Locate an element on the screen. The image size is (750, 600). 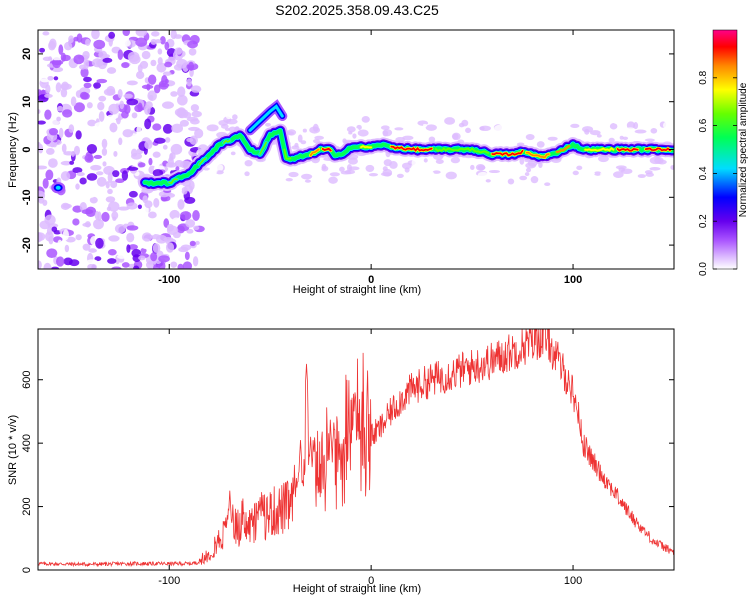
snr-x-tick-label: 0 is located at coordinates (371, 581).